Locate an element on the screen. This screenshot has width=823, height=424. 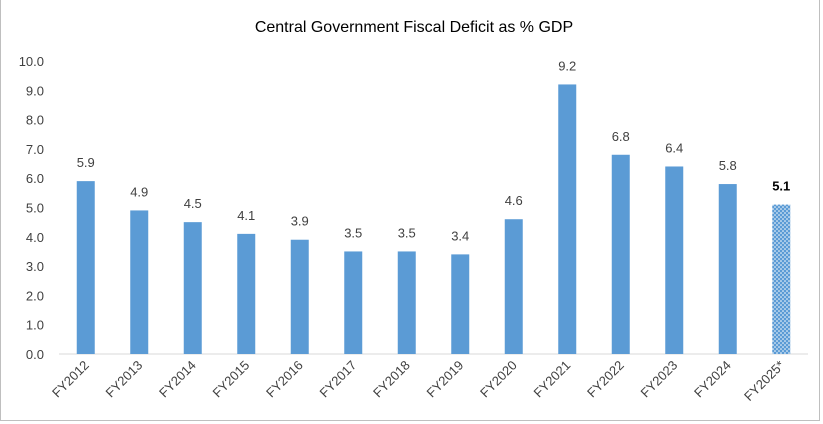
y-tick-label: 0.0 is located at coordinates (35, 354).